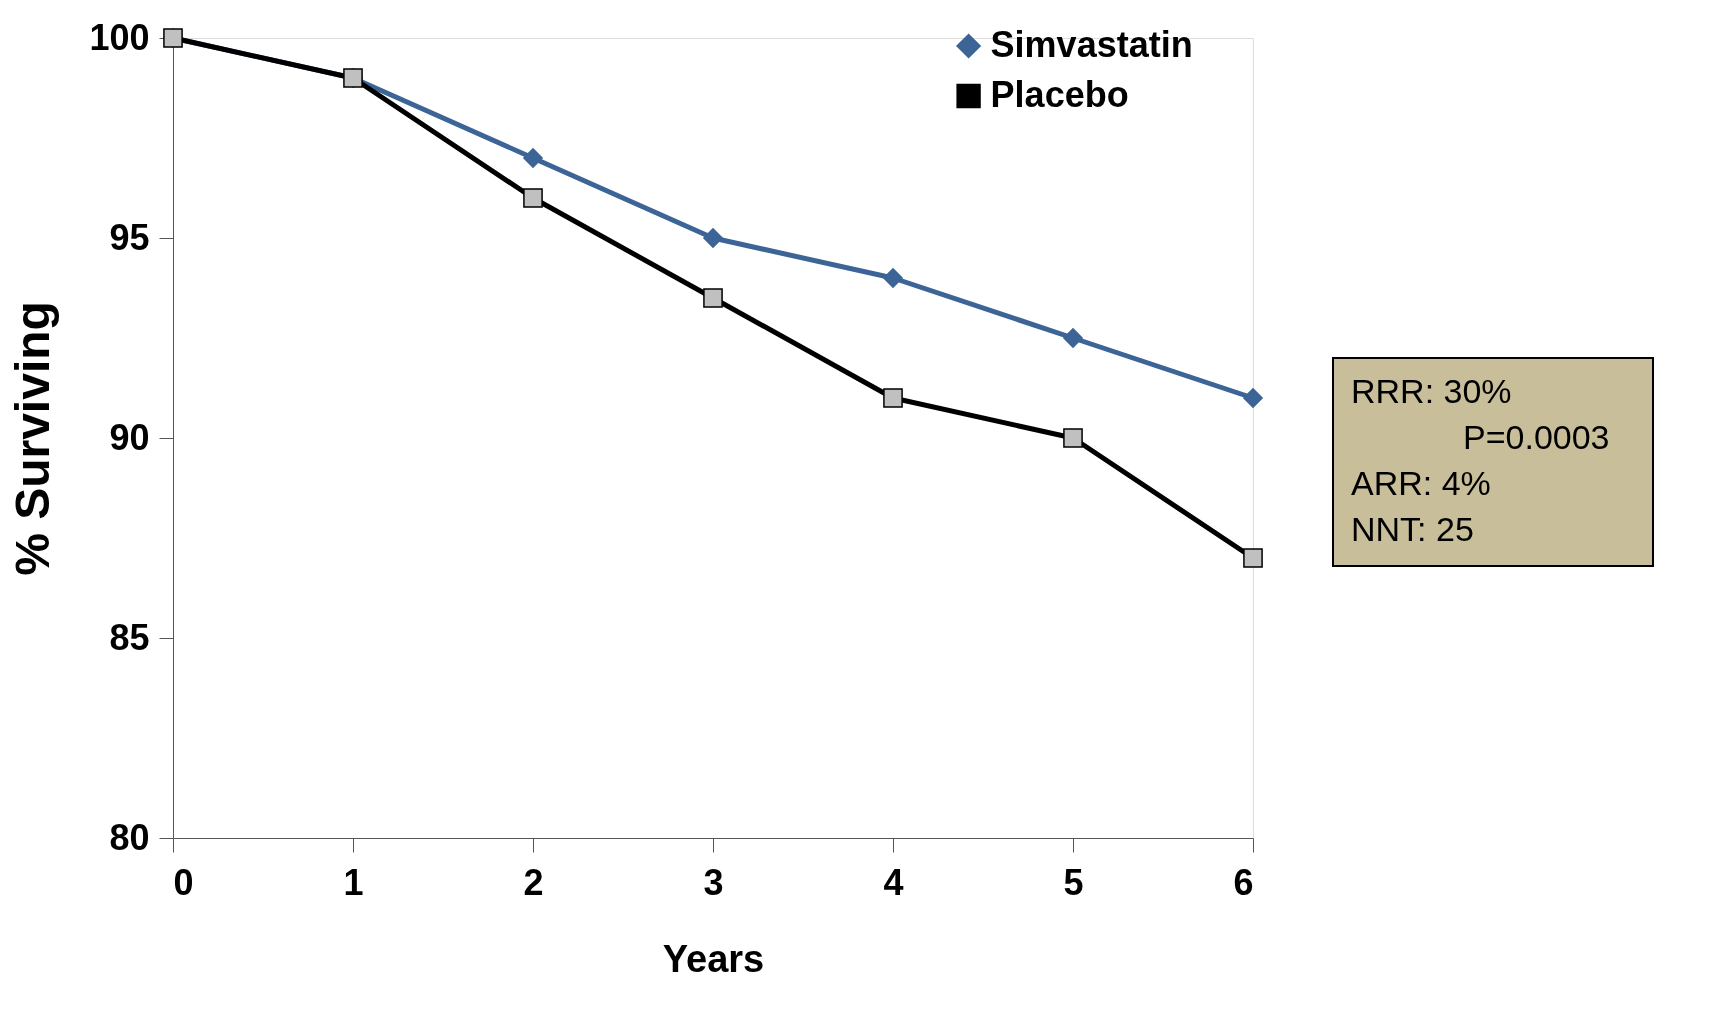 Image resolution: width=1726 pixels, height=1034 pixels. I want to click on x-tick-label: 4, so click(893, 882).